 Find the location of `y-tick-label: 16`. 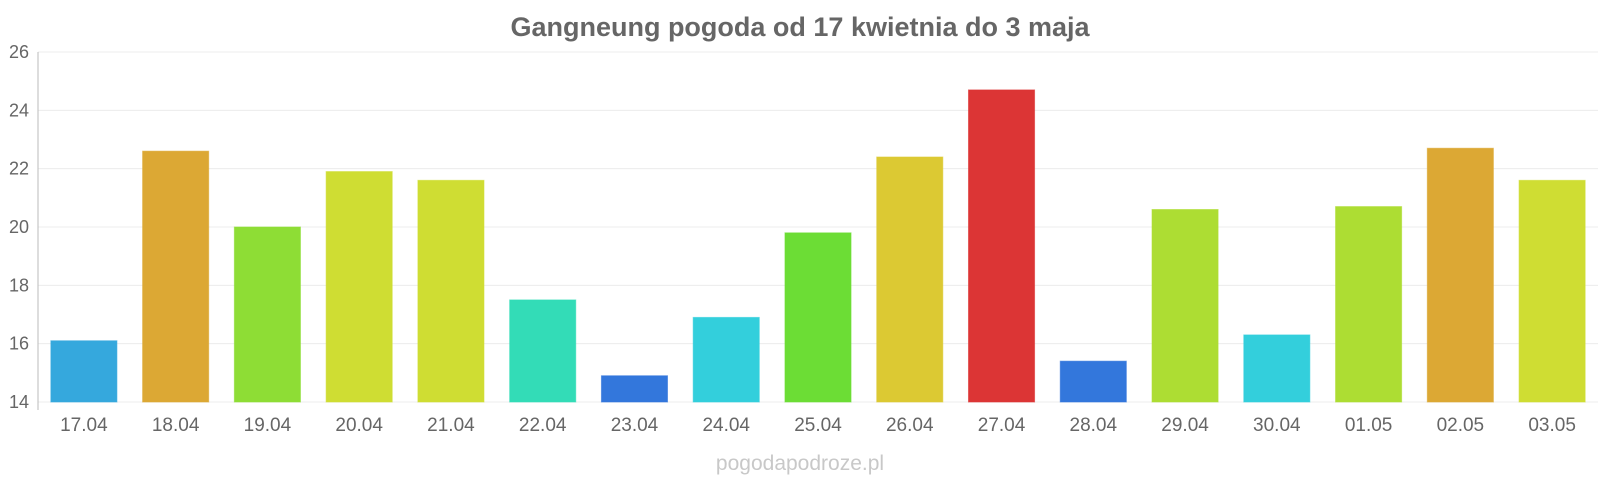

y-tick-label: 16 is located at coordinates (19, 344).